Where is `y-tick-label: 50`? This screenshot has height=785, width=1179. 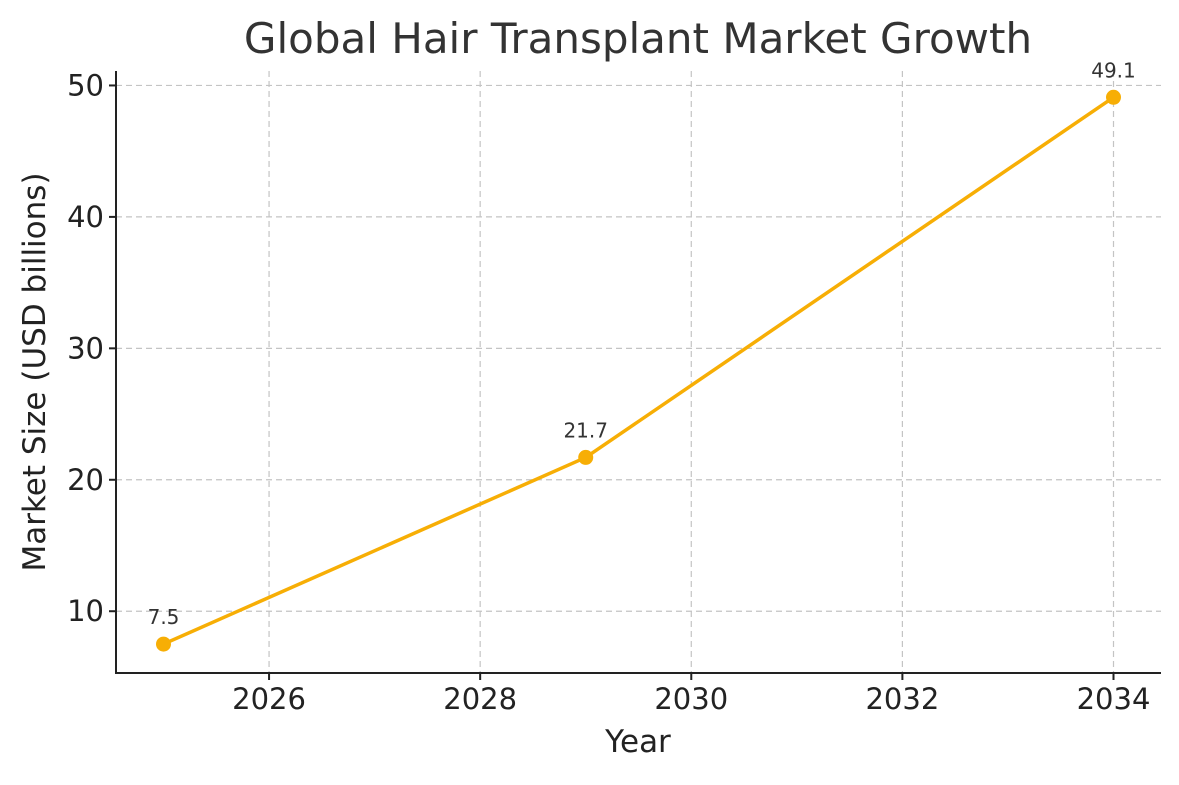
y-tick-label: 50 is located at coordinates (85, 85).